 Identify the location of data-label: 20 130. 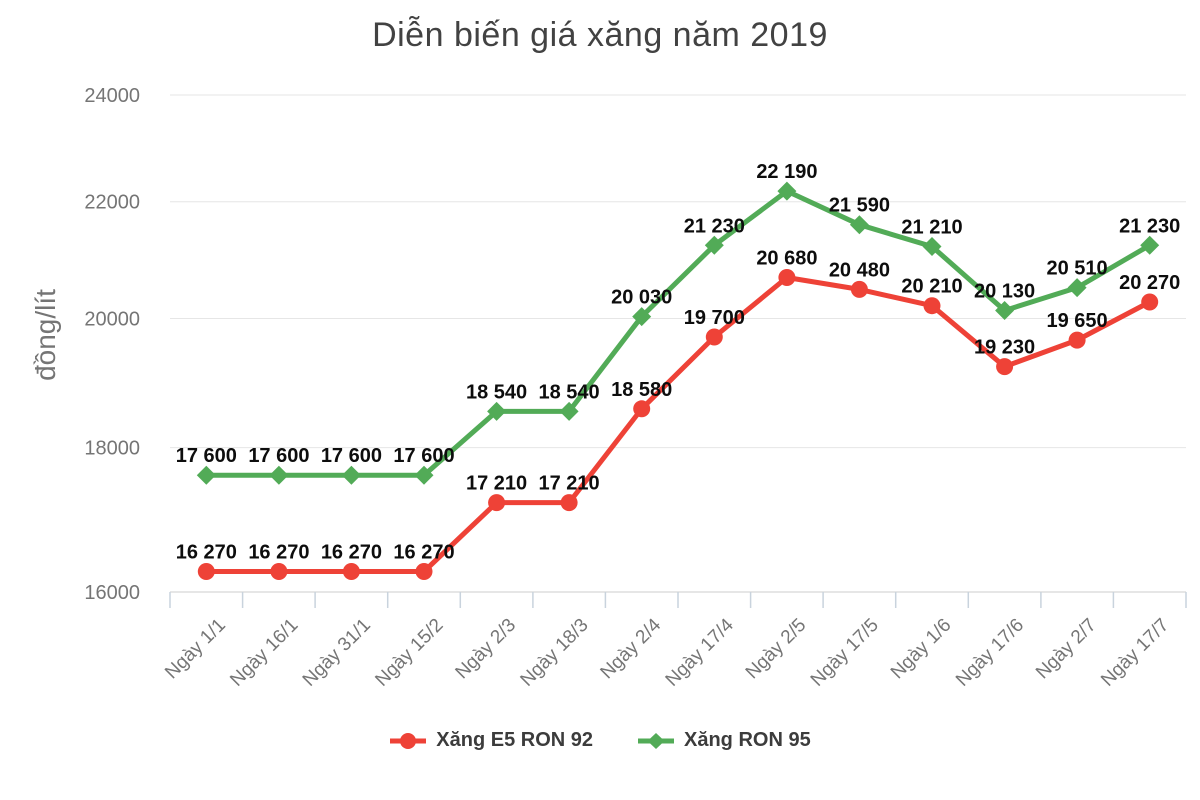
(1004, 292).